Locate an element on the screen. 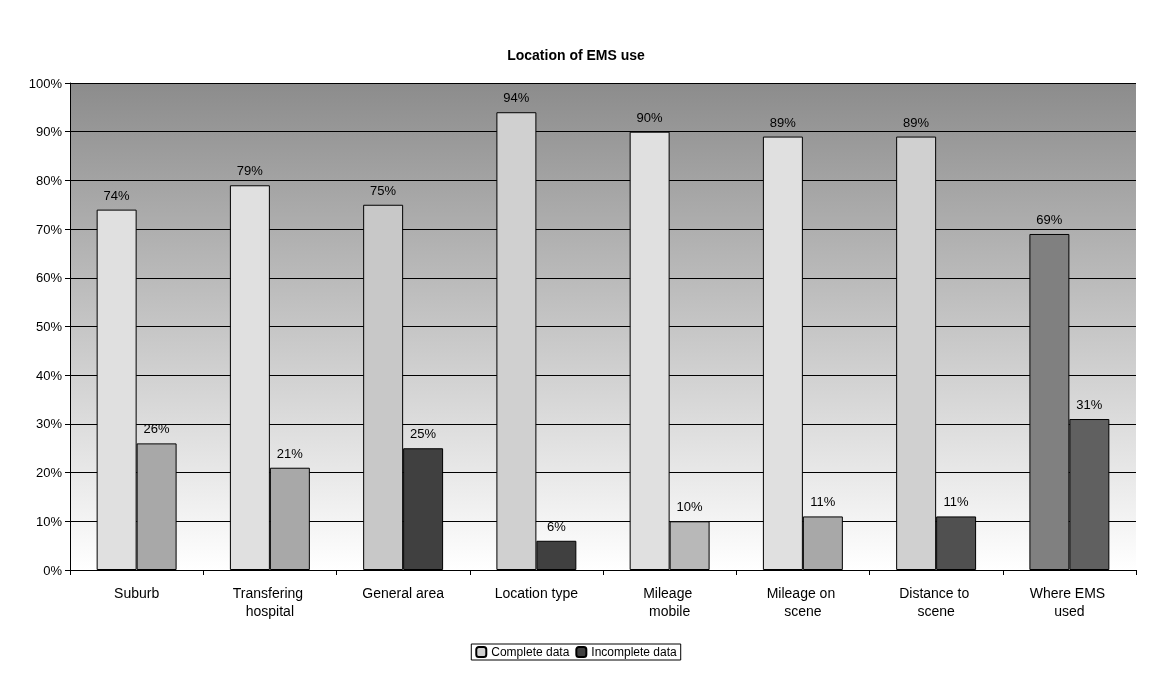 The height and width of the screenshot is (673, 1152). x-tick-label: Mileage mobile is located at coordinates (670, 602).